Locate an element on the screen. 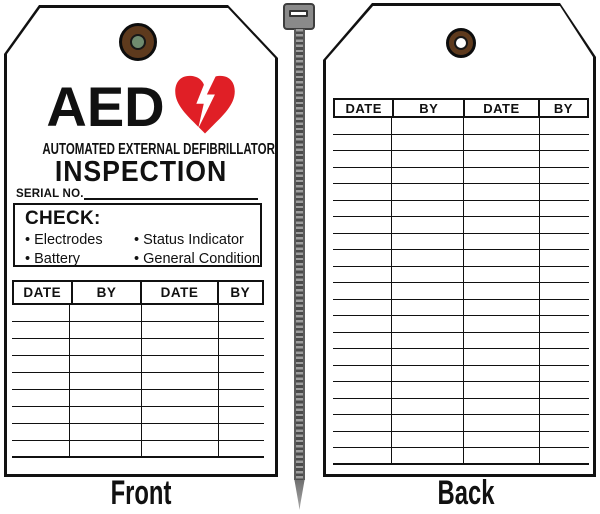 The image size is (600, 514). check-column-2: • Status Indicator • General Condition is located at coordinates (197, 250).